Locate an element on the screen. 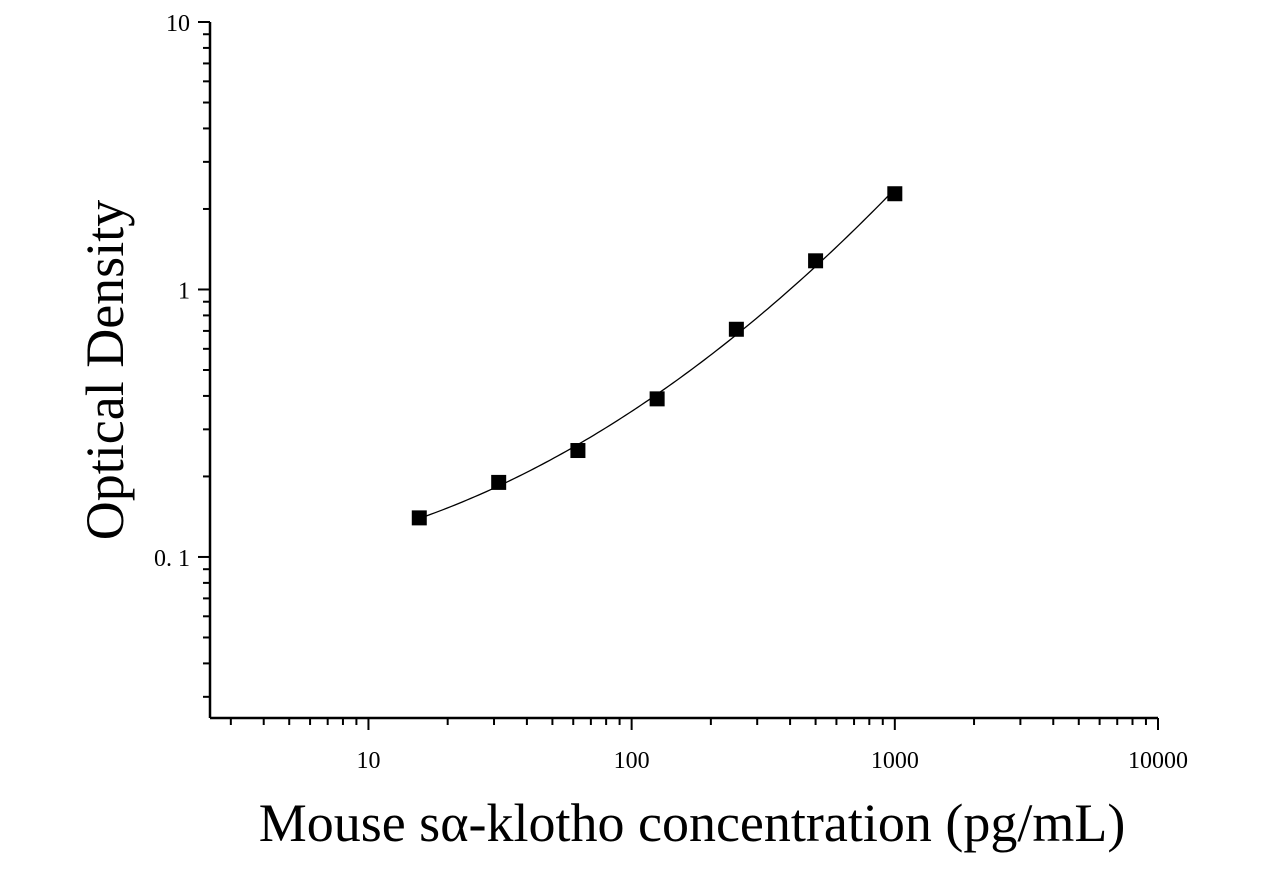 The image size is (1272, 872). fit-curve is located at coordinates (657, 354).